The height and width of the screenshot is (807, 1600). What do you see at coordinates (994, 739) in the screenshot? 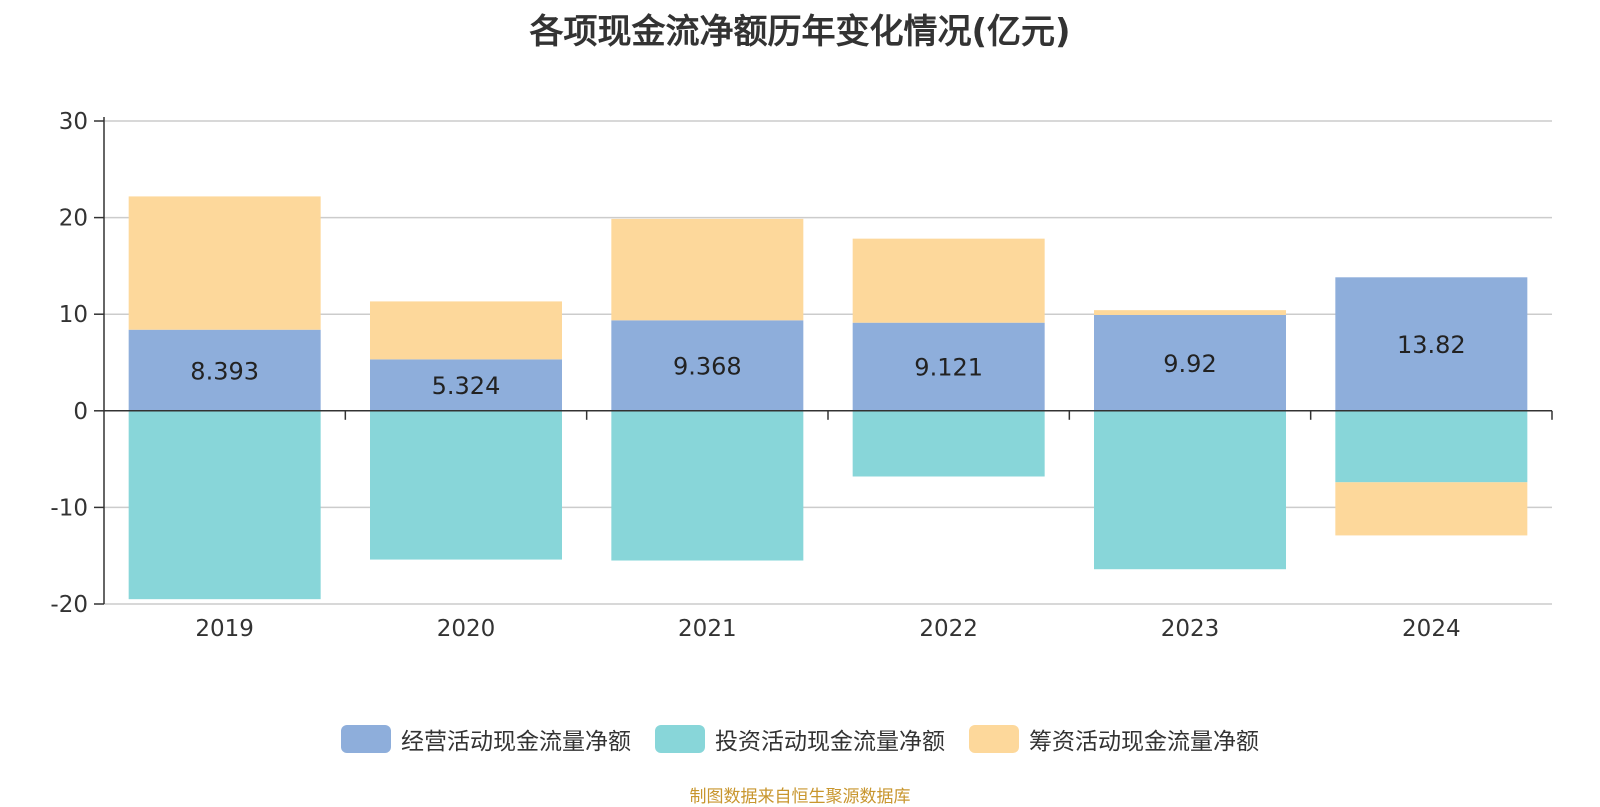
I see `legend-swatch-financing` at bounding box center [994, 739].